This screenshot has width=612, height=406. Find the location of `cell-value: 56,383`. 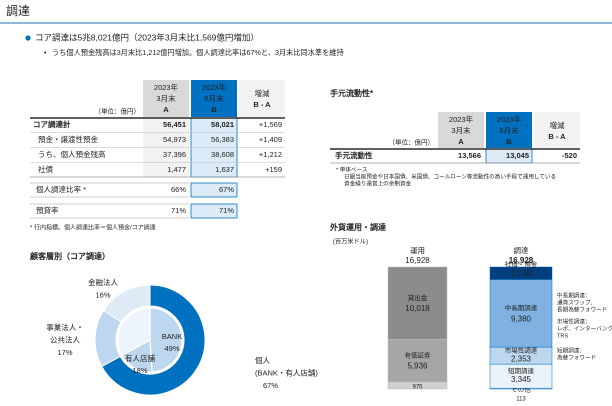

cell-value: 56,383 is located at coordinates (222, 139).